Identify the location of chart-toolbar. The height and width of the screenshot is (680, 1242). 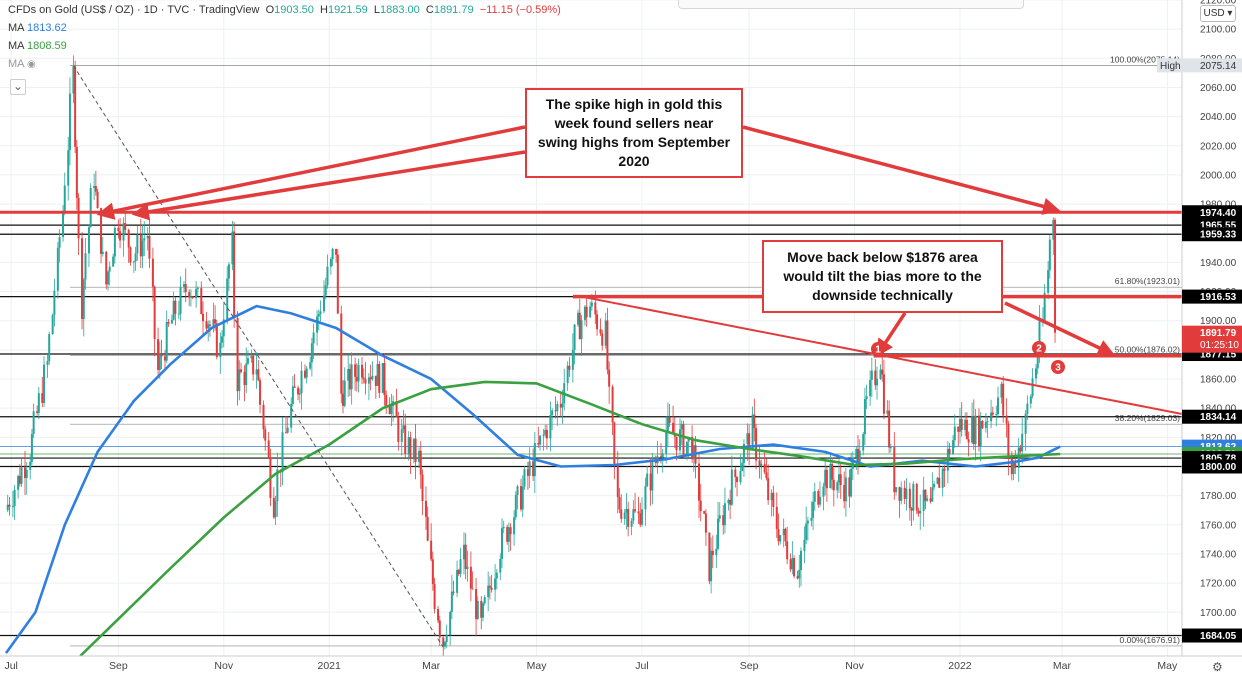
(851, 4).